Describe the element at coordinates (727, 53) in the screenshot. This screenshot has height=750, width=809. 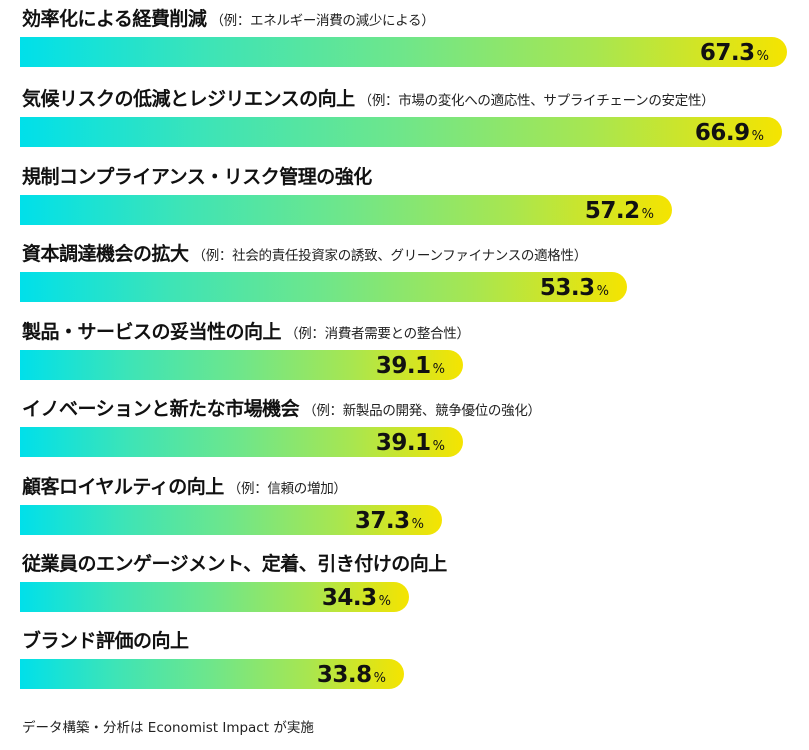
I see `value-number: 67.3` at that location.